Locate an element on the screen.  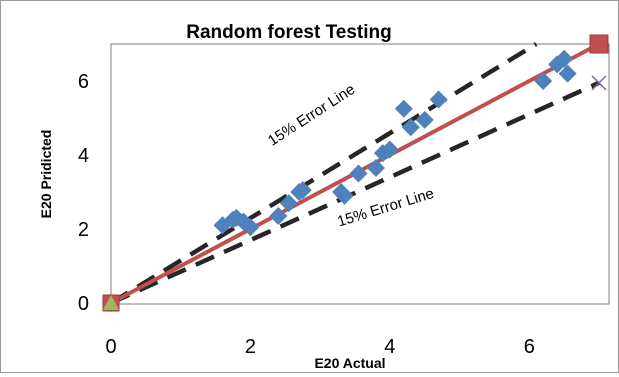
x-axis-label: E20 Actual is located at coordinates (349, 363).